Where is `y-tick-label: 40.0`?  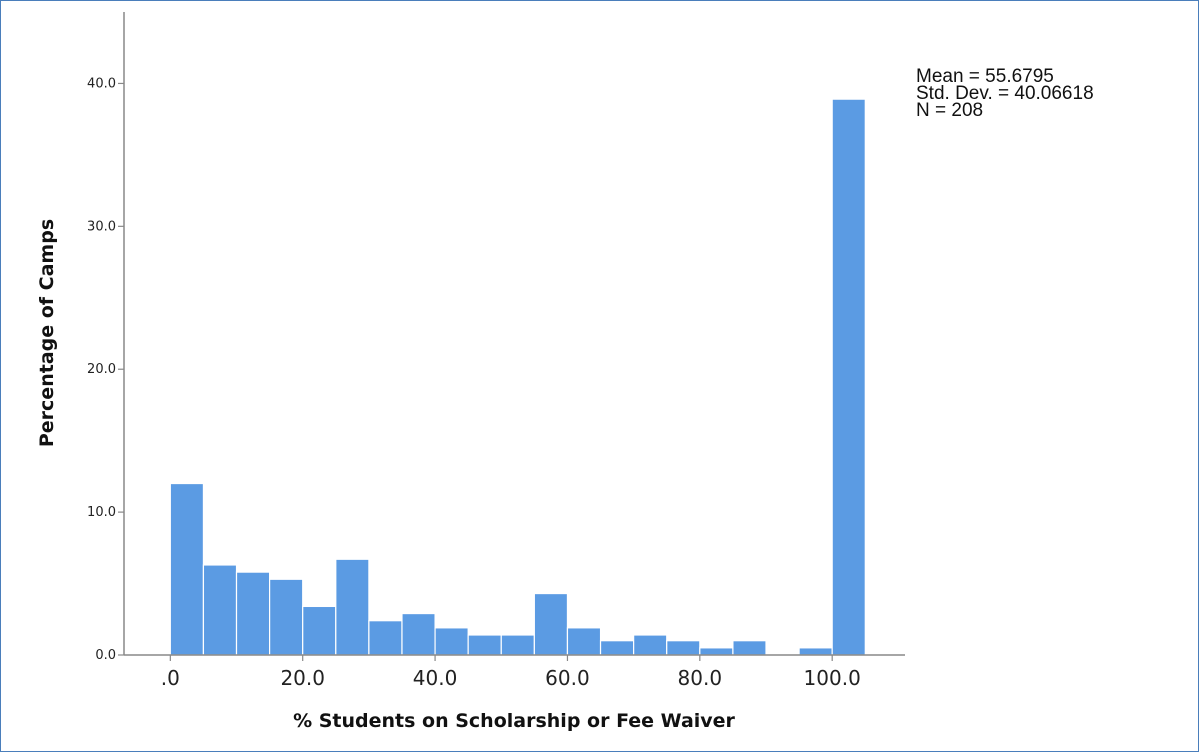 y-tick-label: 40.0 is located at coordinates (101, 83).